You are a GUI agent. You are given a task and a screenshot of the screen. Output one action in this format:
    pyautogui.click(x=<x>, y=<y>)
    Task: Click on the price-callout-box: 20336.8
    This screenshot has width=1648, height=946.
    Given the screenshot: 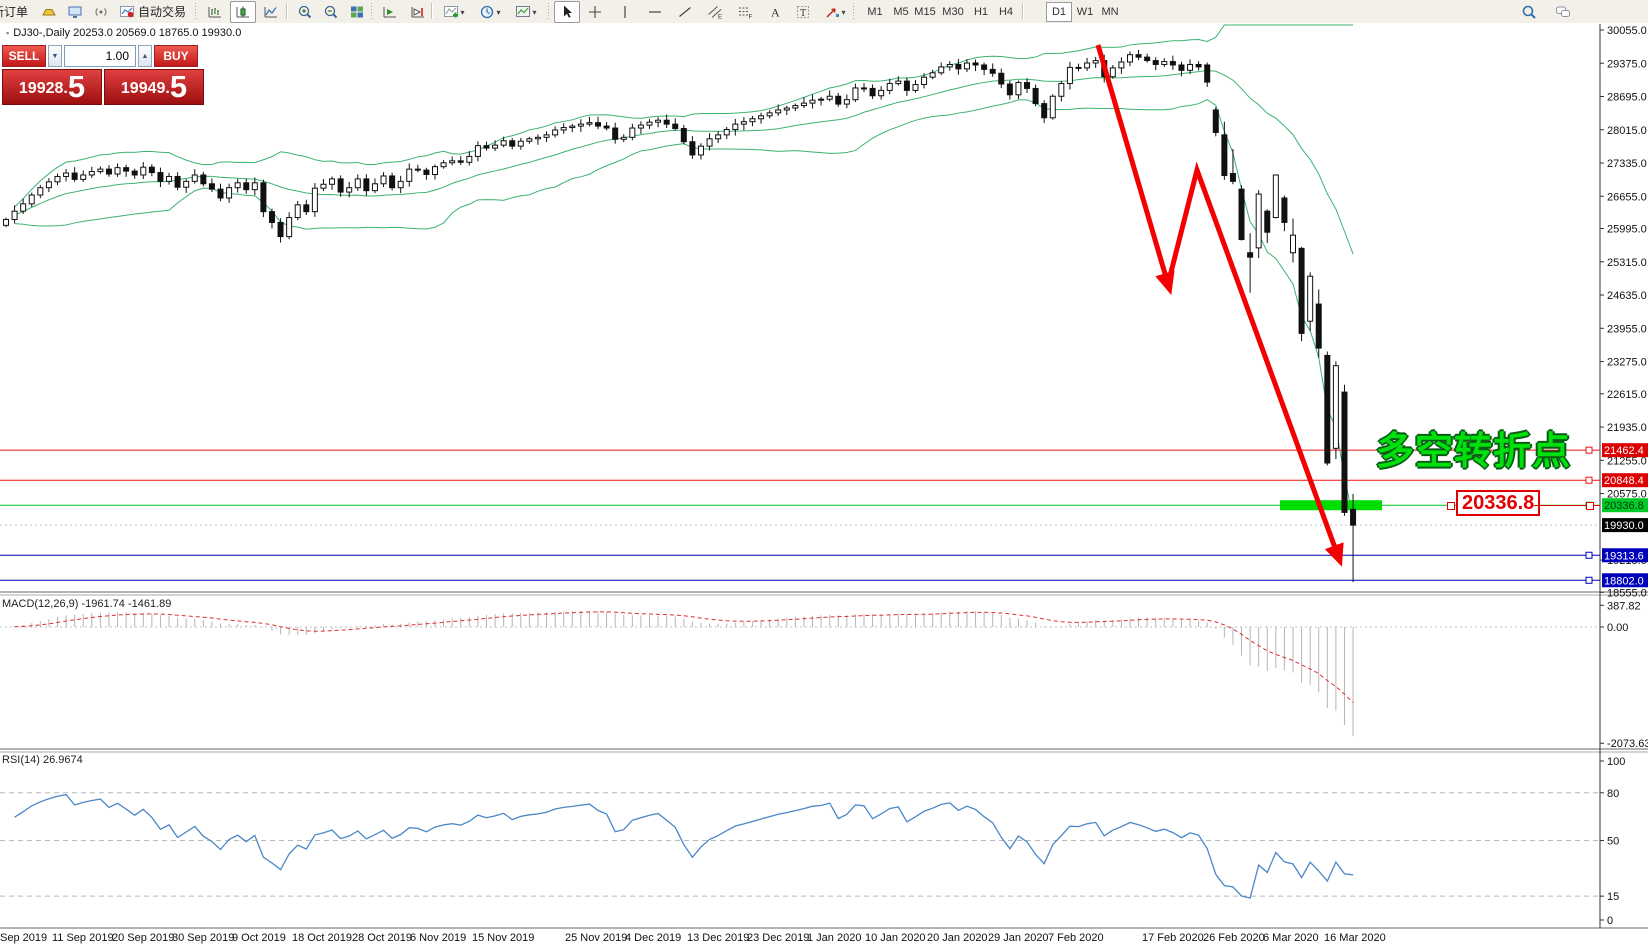 What is the action you would take?
    pyautogui.click(x=1498, y=503)
    